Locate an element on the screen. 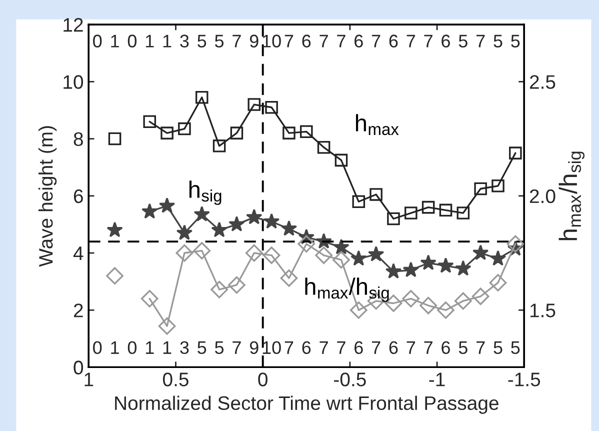  x-tick-label: 1 is located at coordinates (89, 379).